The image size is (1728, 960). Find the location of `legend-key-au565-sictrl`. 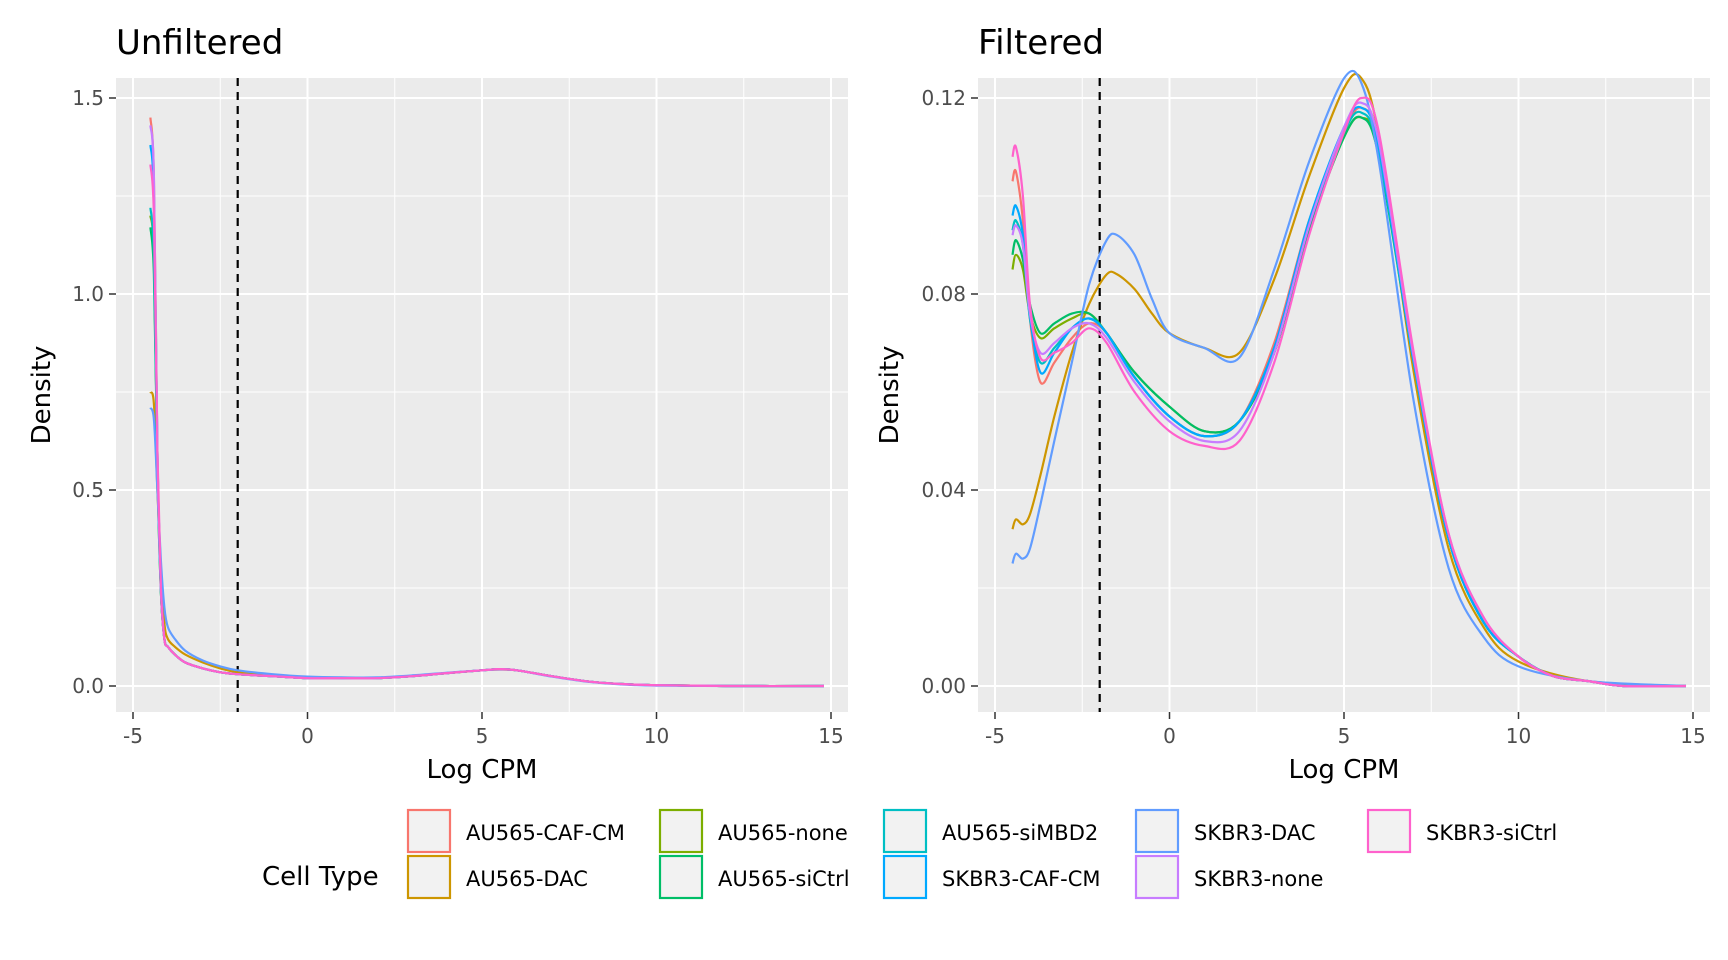

legend-key-au565-sictrl is located at coordinates (681, 877).